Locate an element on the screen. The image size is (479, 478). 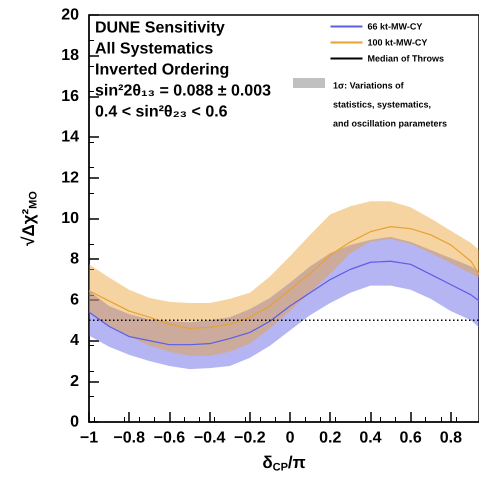
legend-label: 66 kt-MW-CY is located at coordinates (395, 27).